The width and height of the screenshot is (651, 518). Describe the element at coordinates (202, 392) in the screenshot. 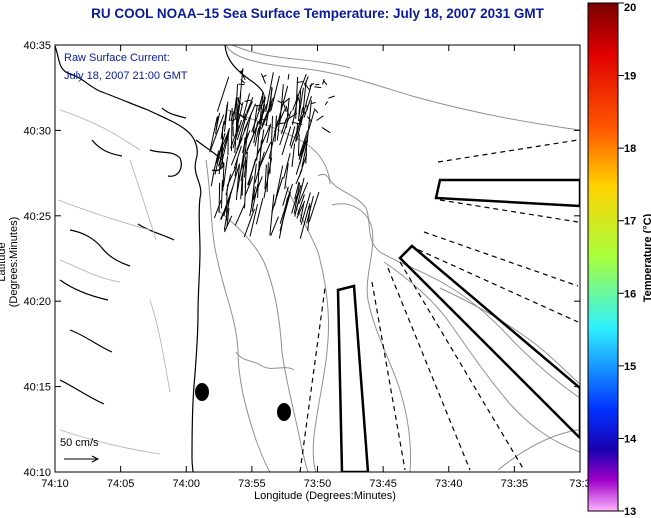

I see `station-marker` at that location.